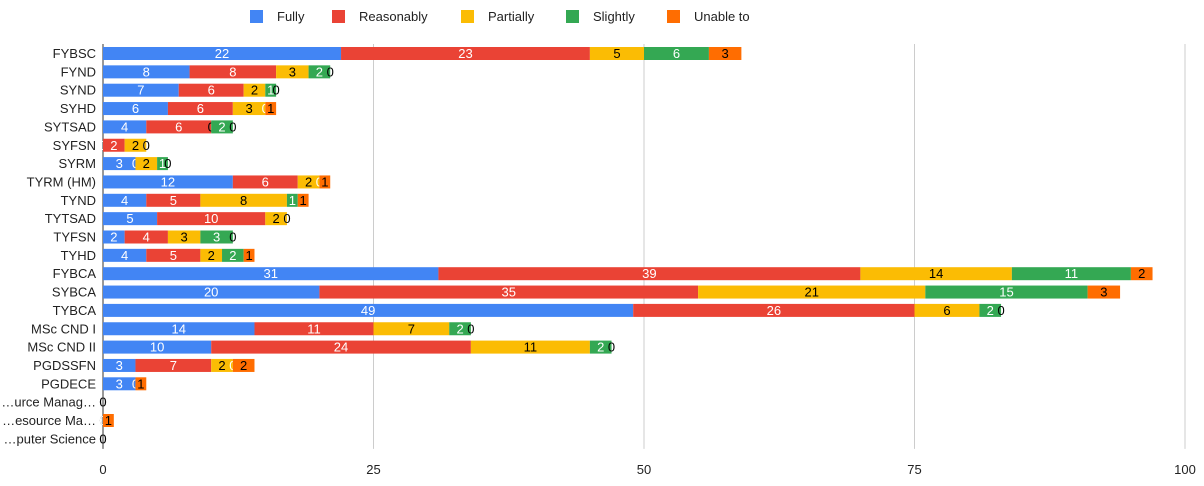 Image resolution: width=1204 pixels, height=486 pixels. I want to click on x-tick-label: 75, so click(914, 469).